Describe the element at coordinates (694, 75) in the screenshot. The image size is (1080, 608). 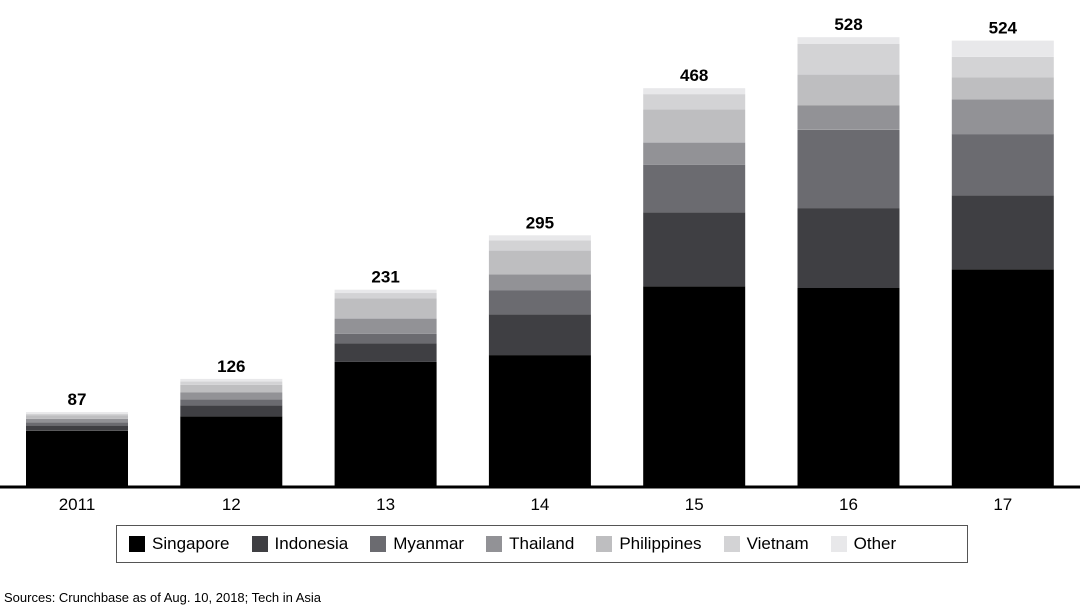
I see `total-label-4: 468` at that location.